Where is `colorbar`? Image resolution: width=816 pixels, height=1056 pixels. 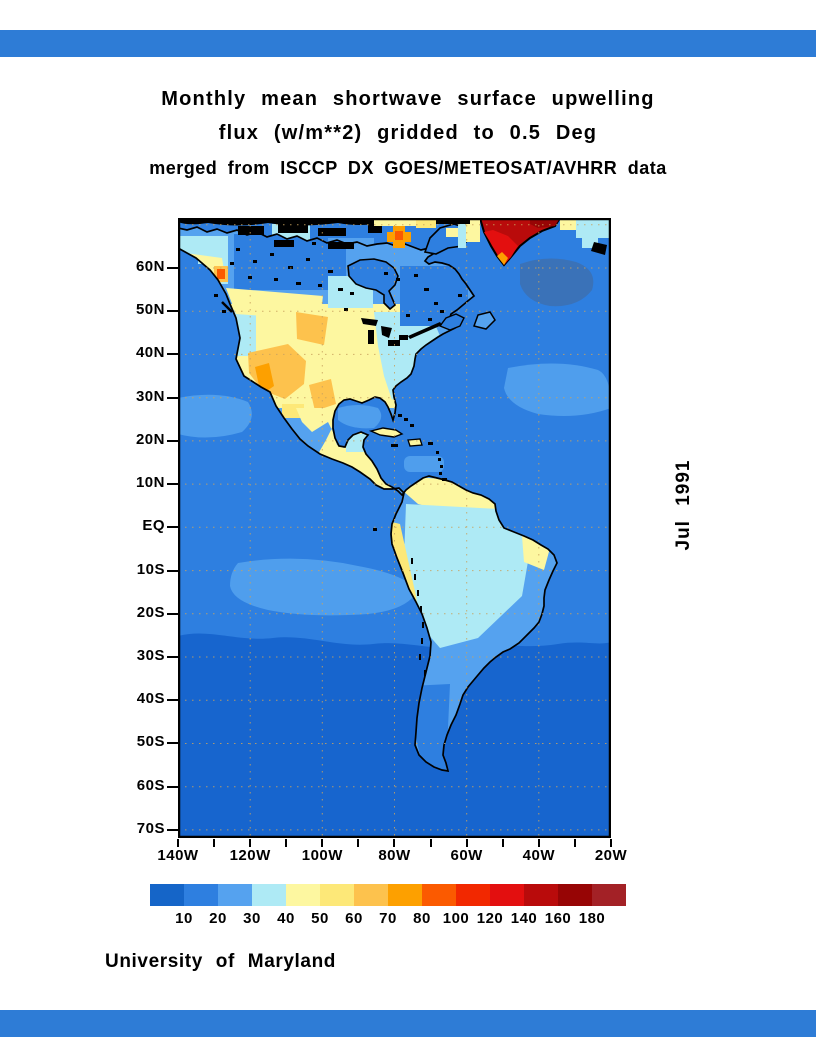
colorbar is located at coordinates (388, 895).